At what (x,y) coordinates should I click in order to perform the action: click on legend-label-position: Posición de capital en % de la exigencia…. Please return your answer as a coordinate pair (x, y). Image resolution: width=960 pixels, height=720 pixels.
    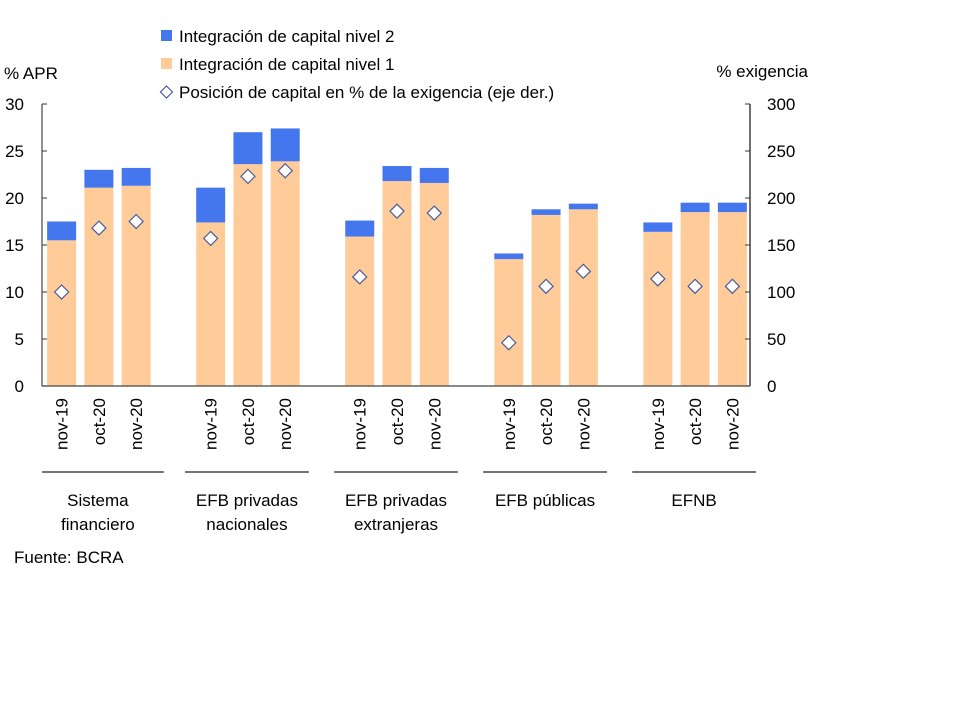
    Looking at the image, I should click on (366, 92).